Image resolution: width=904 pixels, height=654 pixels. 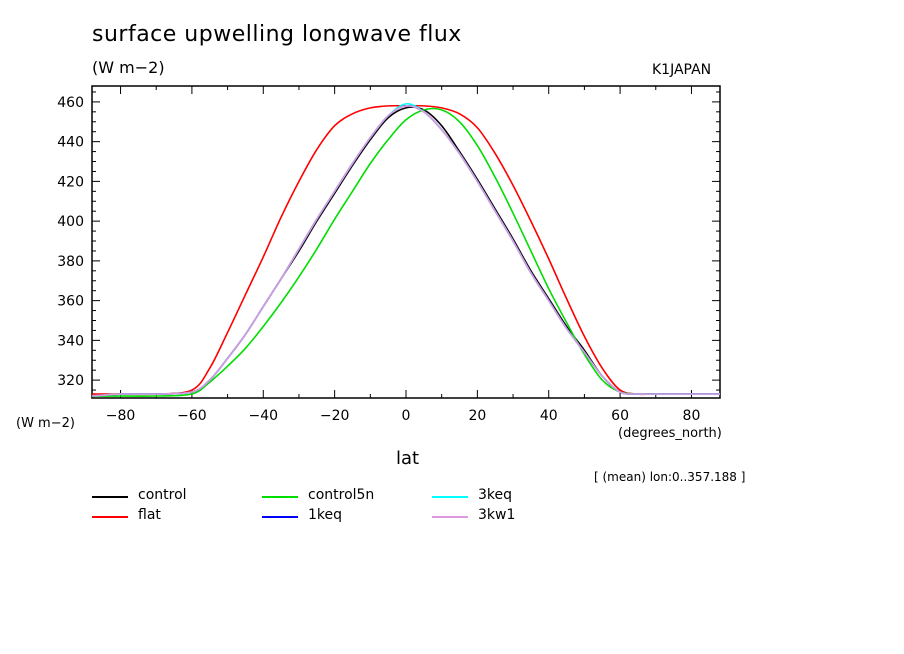 What do you see at coordinates (45, 423) in the screenshot?
I see `y-units-label: (W m−2)` at bounding box center [45, 423].